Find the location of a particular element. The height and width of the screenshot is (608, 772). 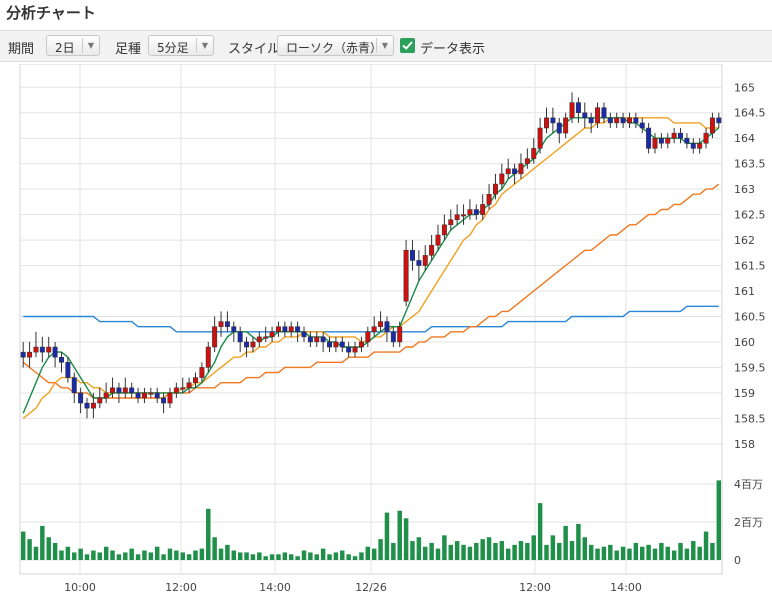

chart-toolbar: 期間 2日 ▼ 足種 5分足 ▼ スタイル ローソク（赤青） ▼ データ表示 is located at coordinates (386, 46).